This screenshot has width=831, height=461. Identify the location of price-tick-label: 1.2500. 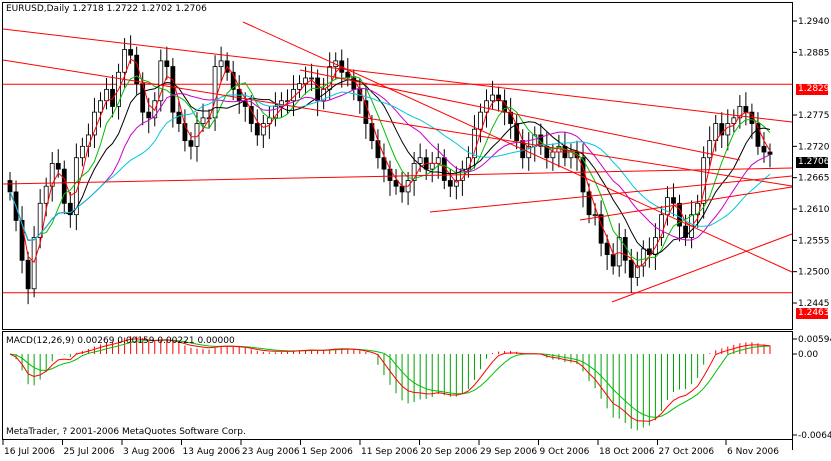
(814, 273).